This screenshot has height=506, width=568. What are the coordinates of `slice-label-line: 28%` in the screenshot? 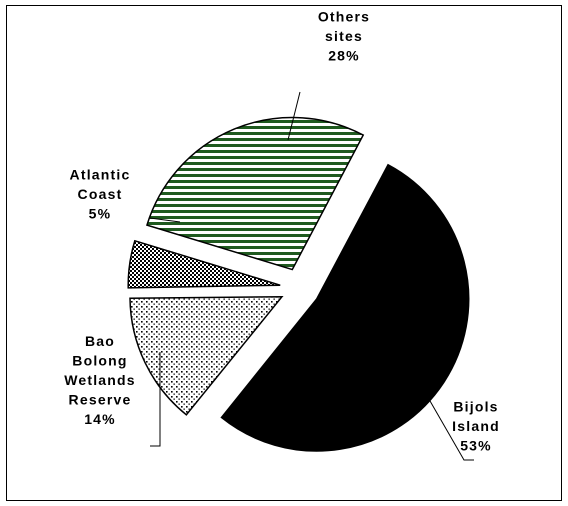 It's located at (344, 56).